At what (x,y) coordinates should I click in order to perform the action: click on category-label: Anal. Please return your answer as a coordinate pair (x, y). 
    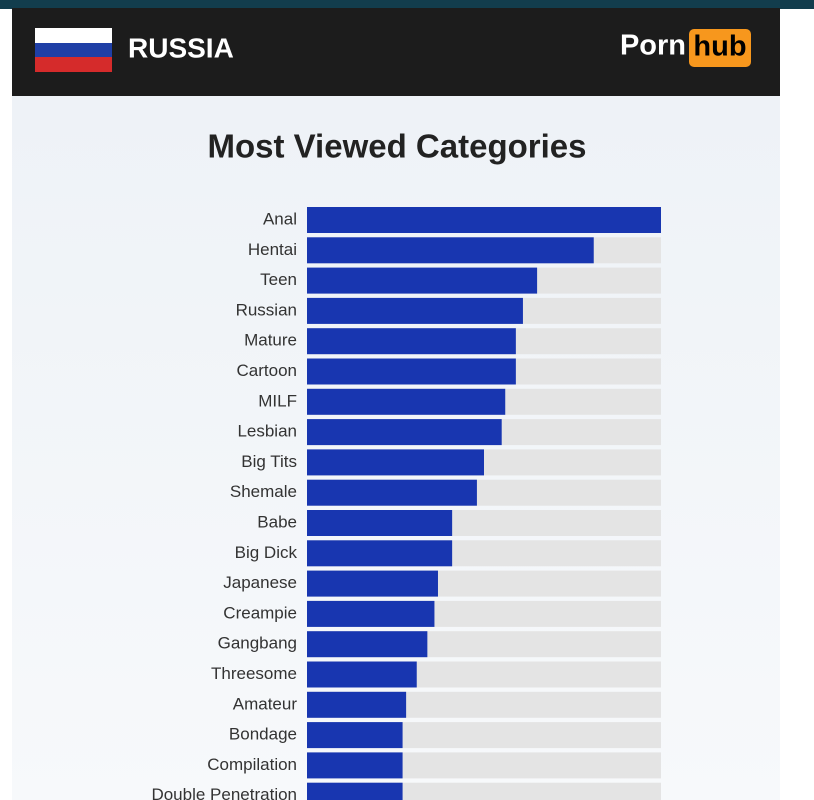
    Looking at the image, I should click on (280, 218).